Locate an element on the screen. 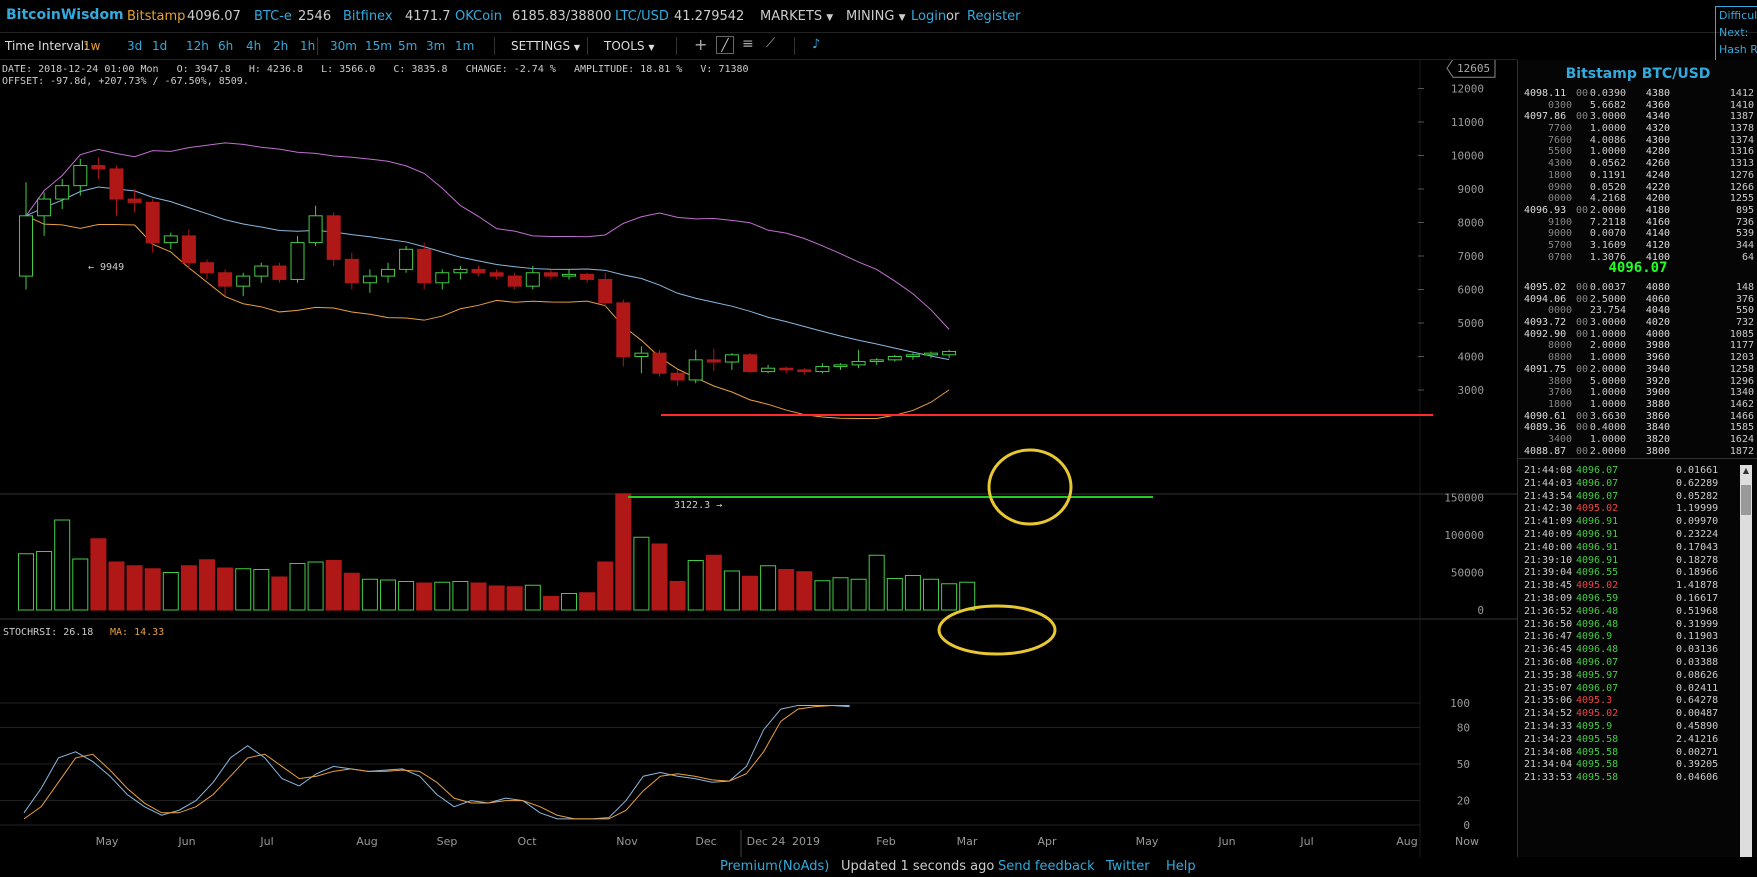 The width and height of the screenshot is (1757, 877). orderbook-row: 5500 1.0000 4280 1316 is located at coordinates (1639, 152).